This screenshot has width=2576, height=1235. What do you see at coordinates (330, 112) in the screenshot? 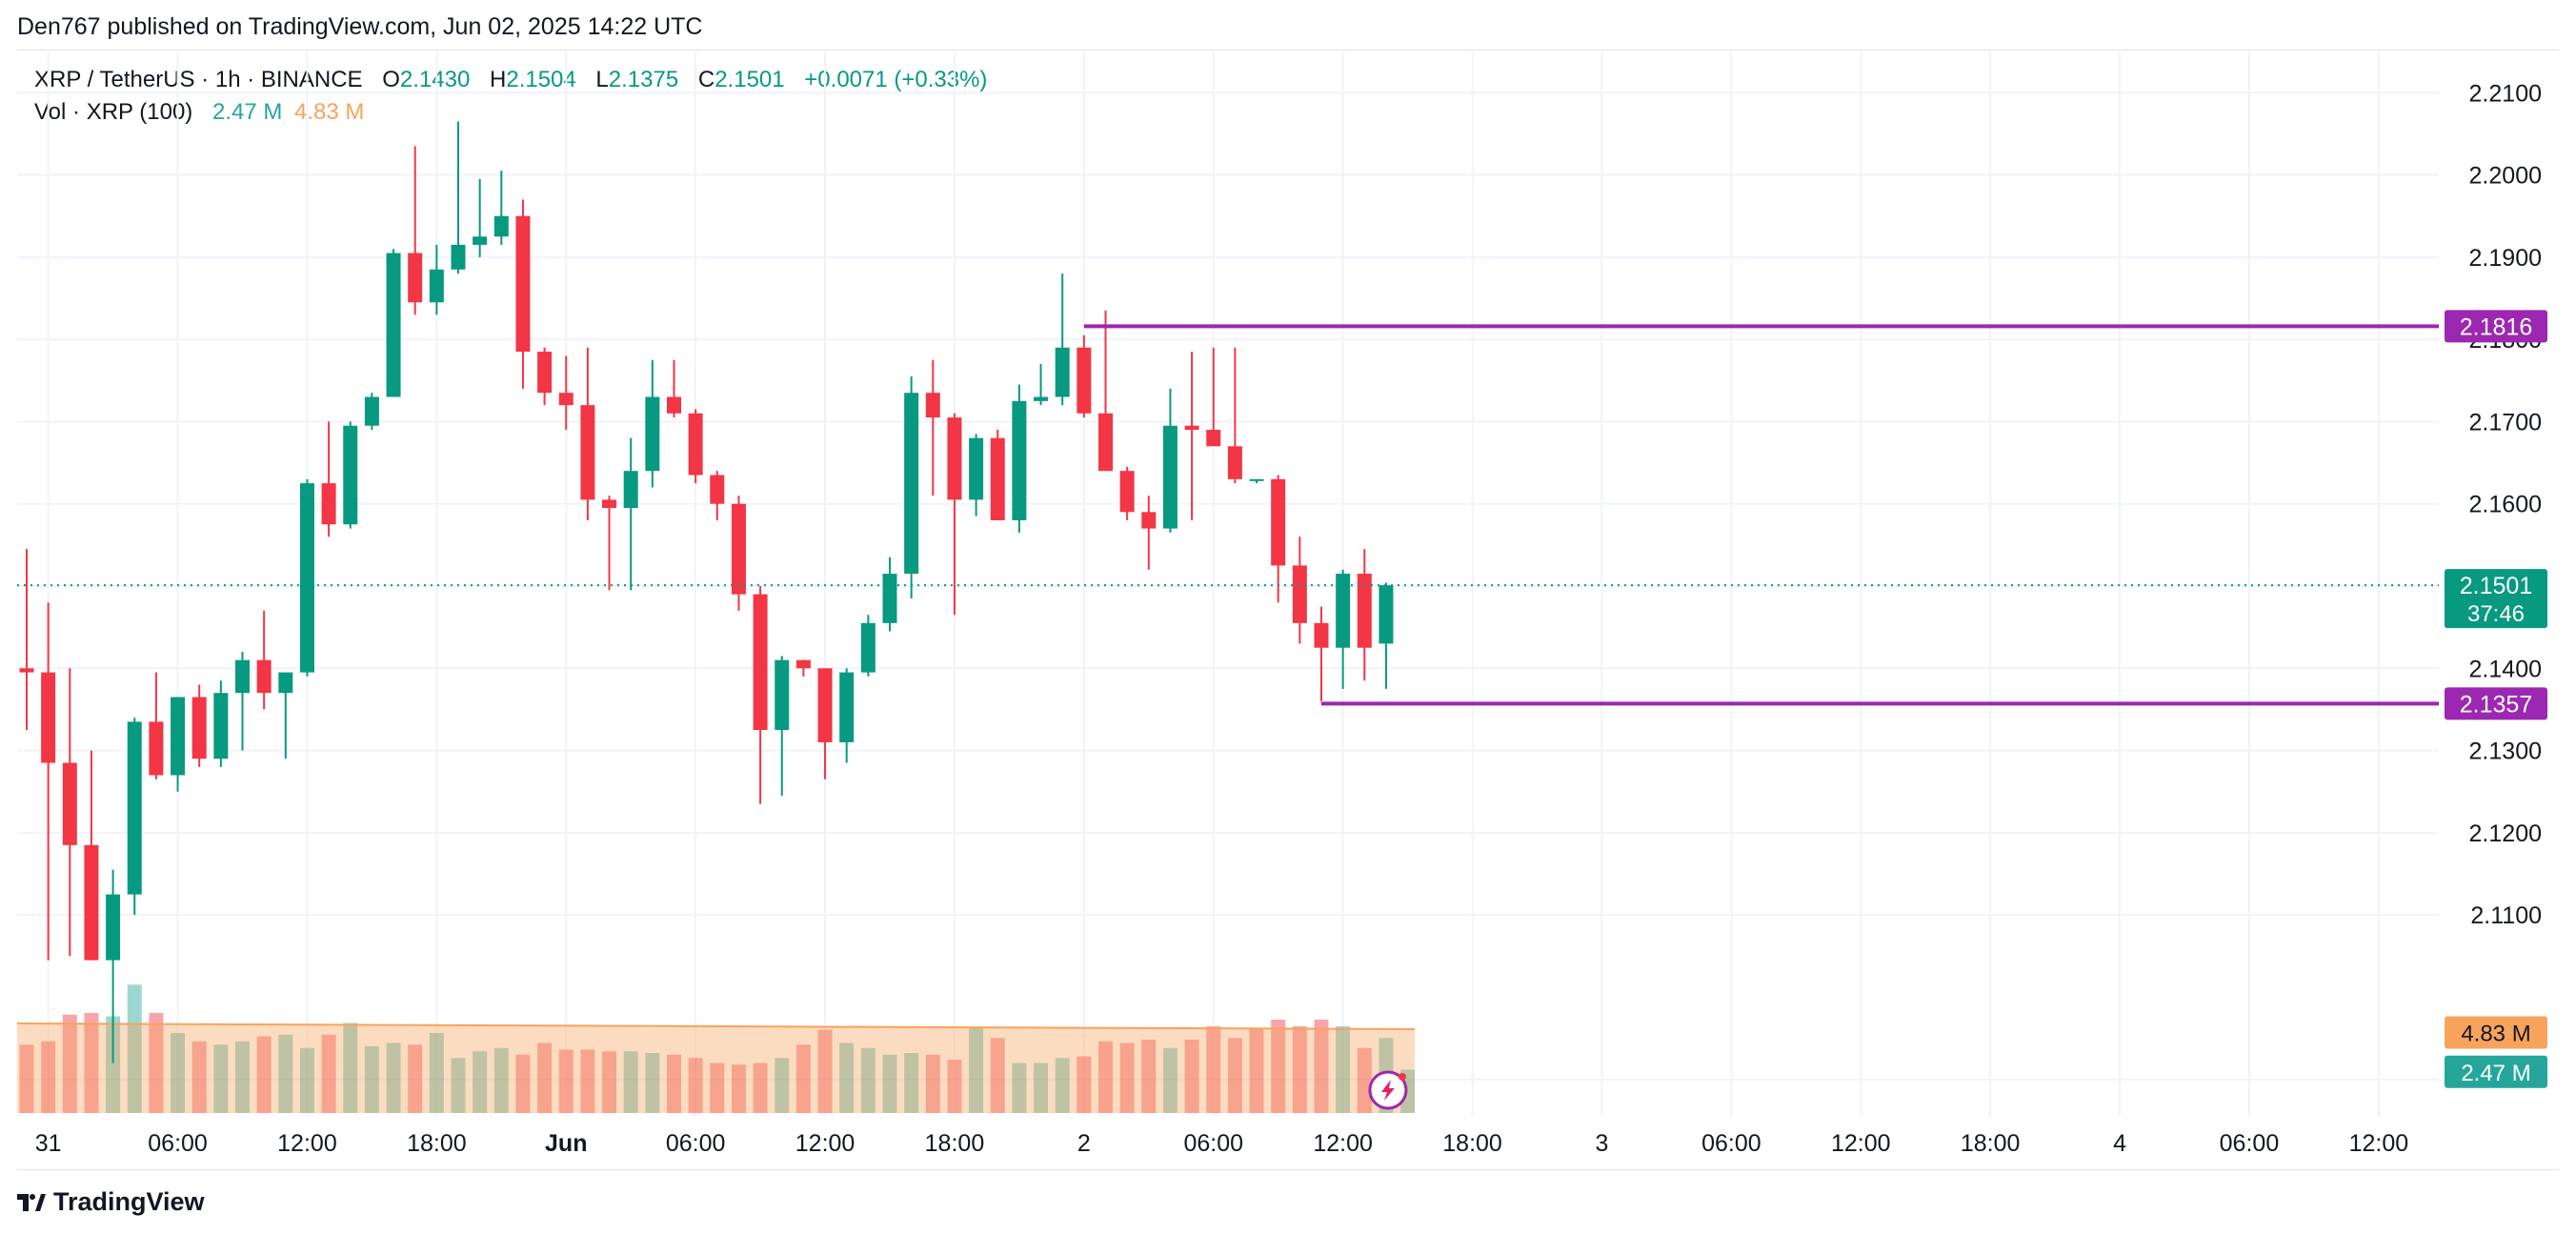
I see `volume-ma-value: 4.83 M` at bounding box center [330, 112].